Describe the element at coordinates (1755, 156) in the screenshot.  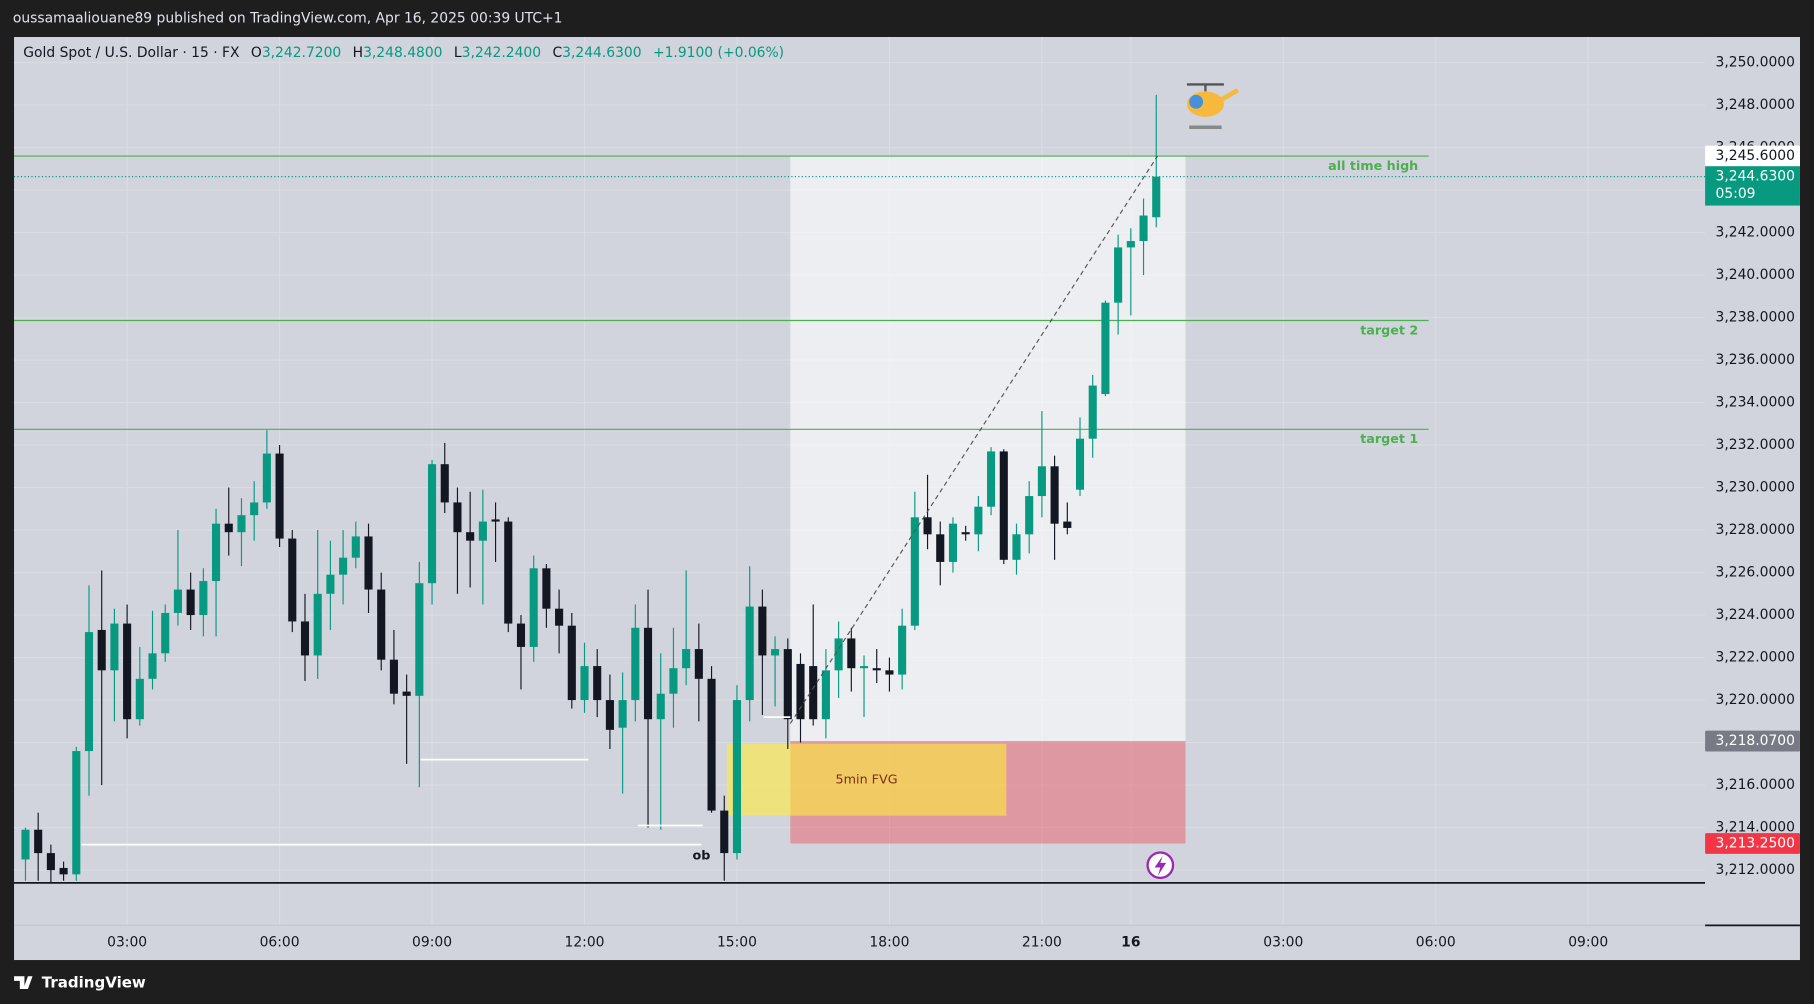
I see `target-price-label: 3,245.6000` at that location.